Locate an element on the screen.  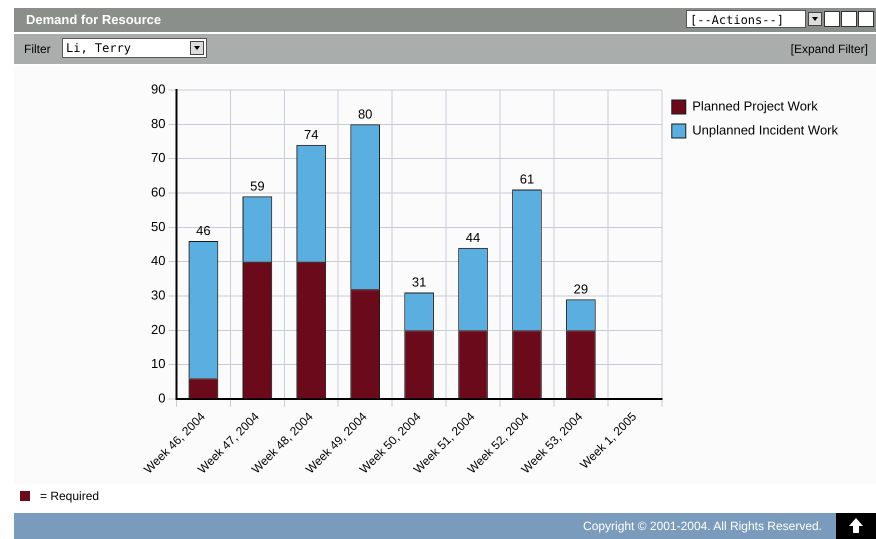
y-tick-label: 20 is located at coordinates (158, 329).